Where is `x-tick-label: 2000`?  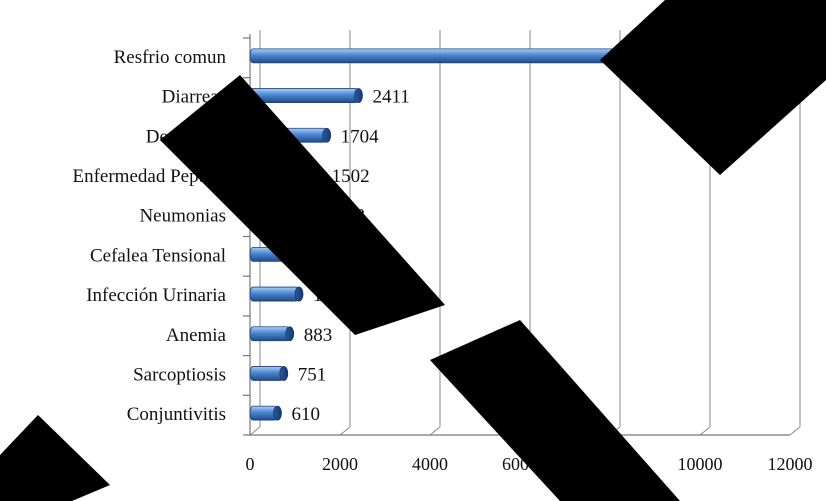
x-tick-label: 2000 is located at coordinates (340, 464).